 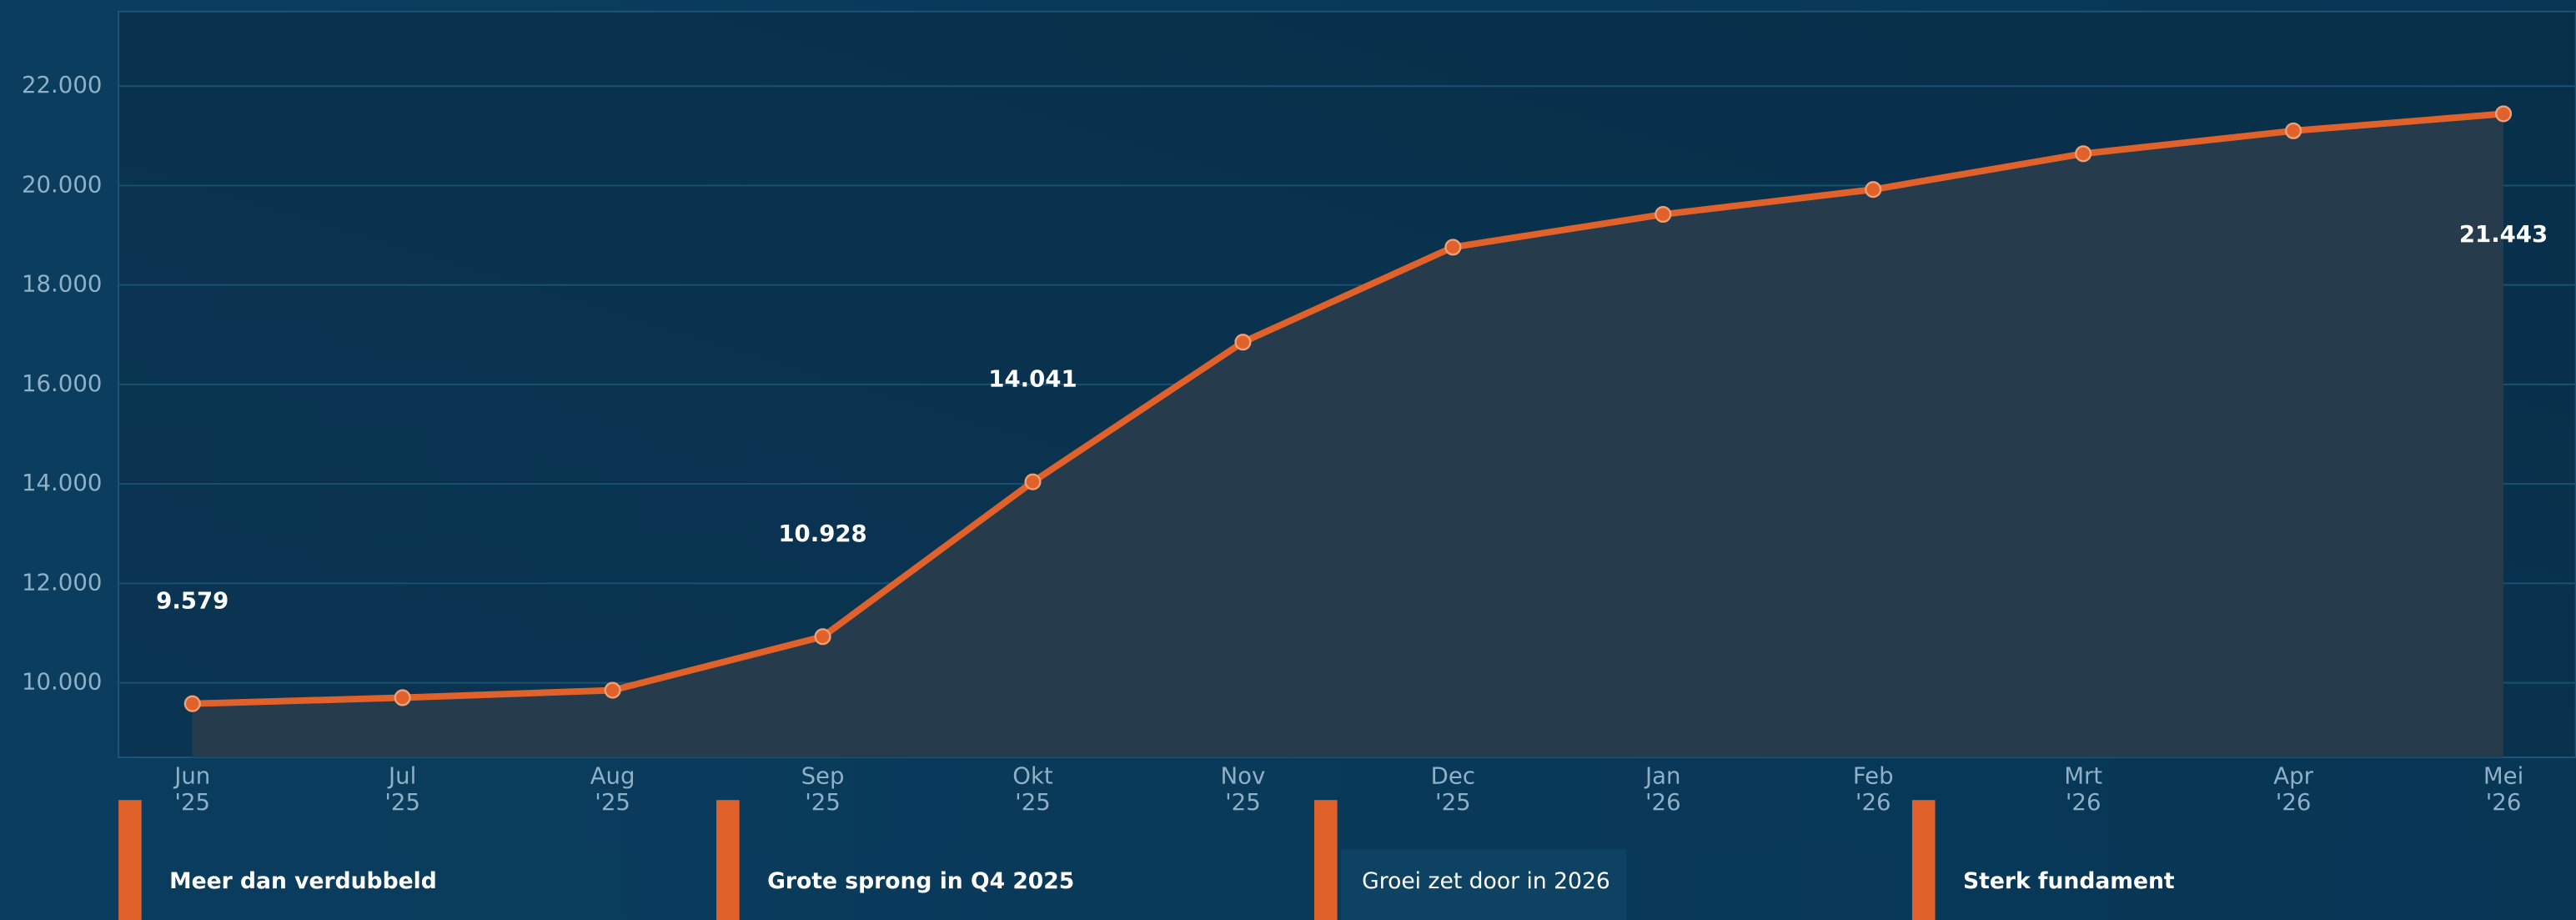 I want to click on x-tick-label: Feb, so click(x=1873, y=776).